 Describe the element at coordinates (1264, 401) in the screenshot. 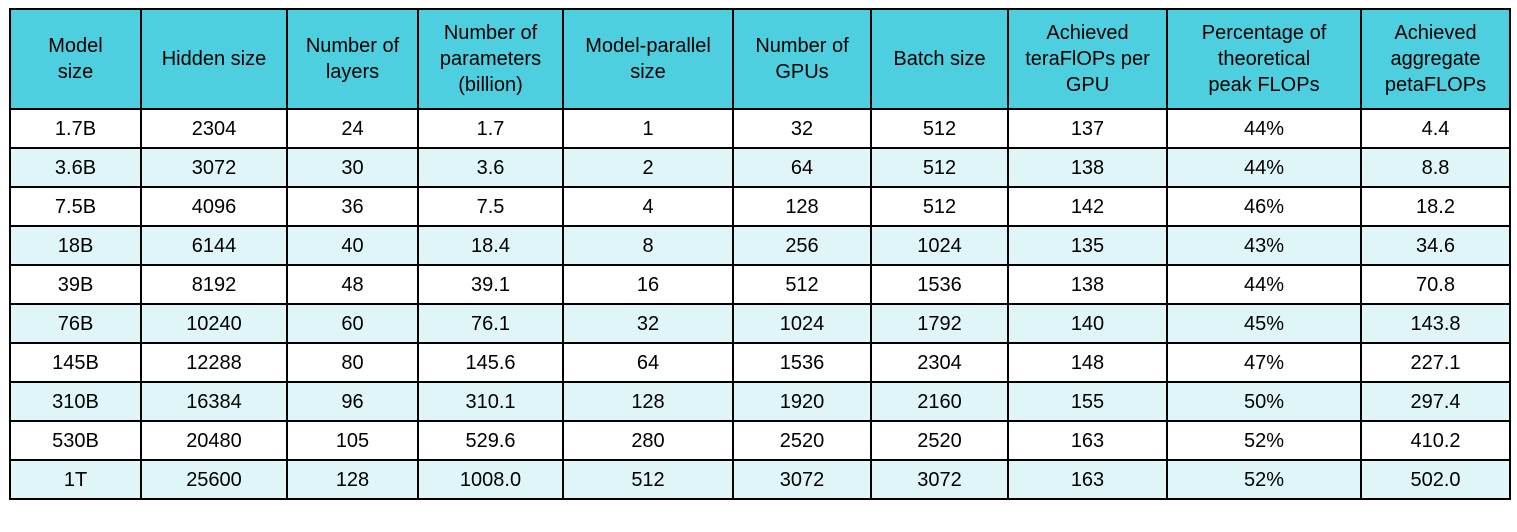

I see `table-cell: 50%` at that location.